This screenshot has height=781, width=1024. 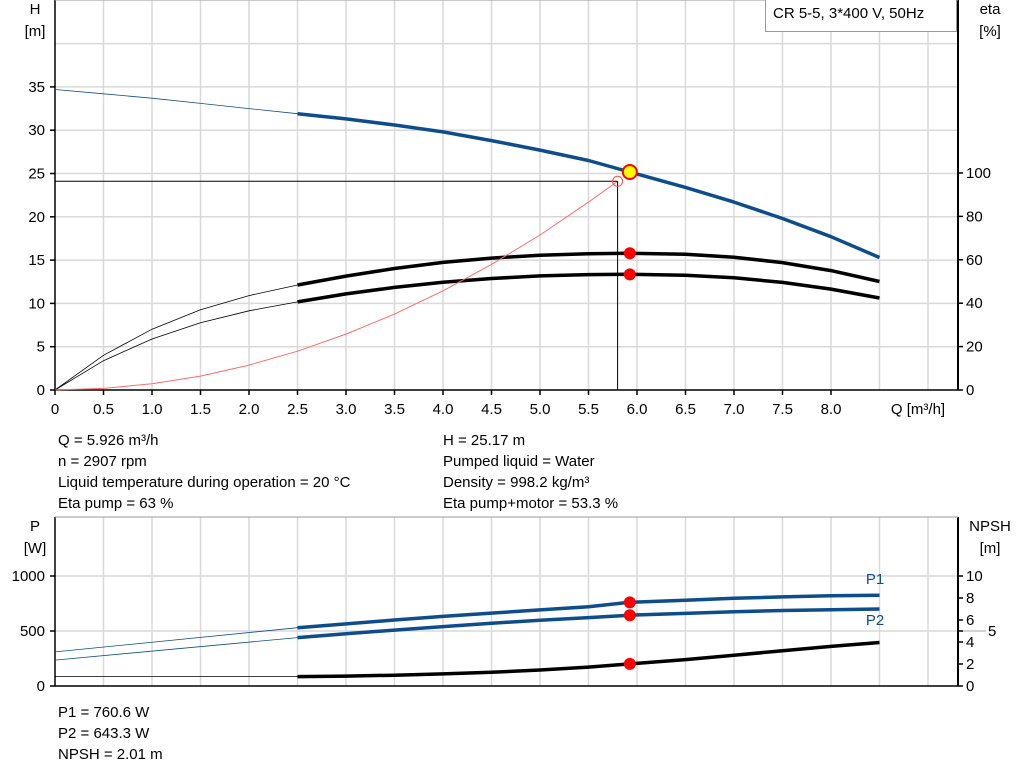 I want to click on info-head: H = 25.17 m, so click(x=484, y=440).